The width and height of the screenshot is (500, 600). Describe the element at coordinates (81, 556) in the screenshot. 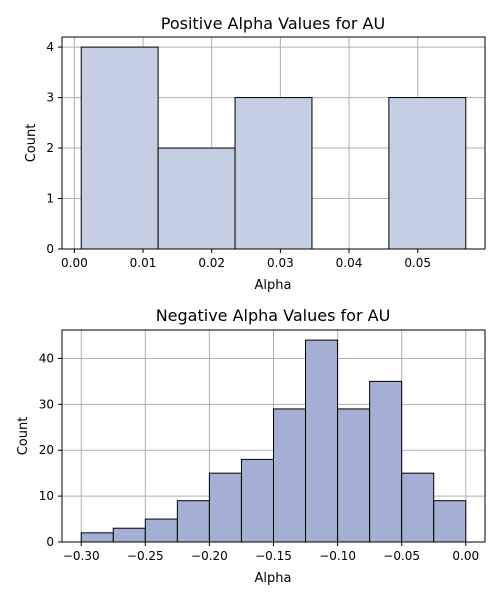

I see `x-tick-label: −0.30` at that location.